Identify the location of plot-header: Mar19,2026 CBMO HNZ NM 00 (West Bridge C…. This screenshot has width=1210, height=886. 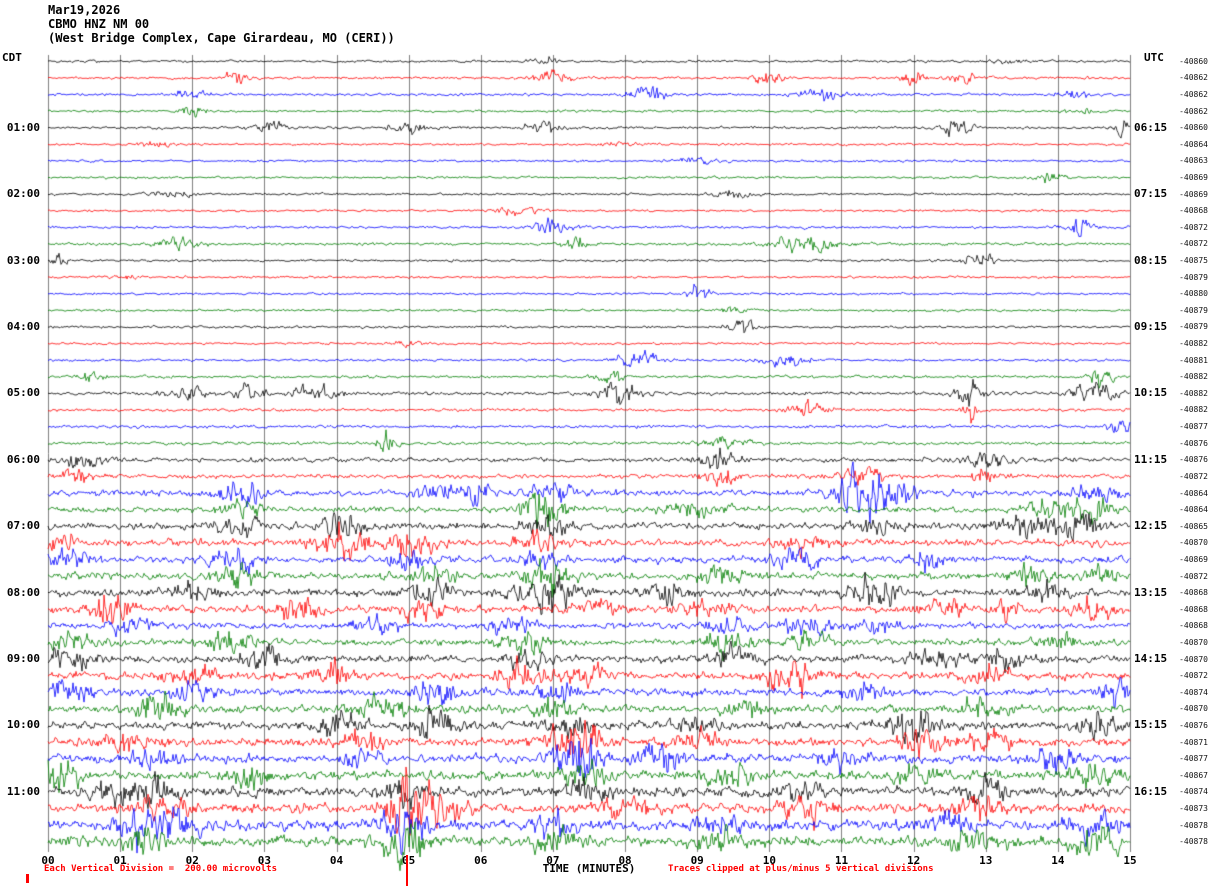
(221, 24).